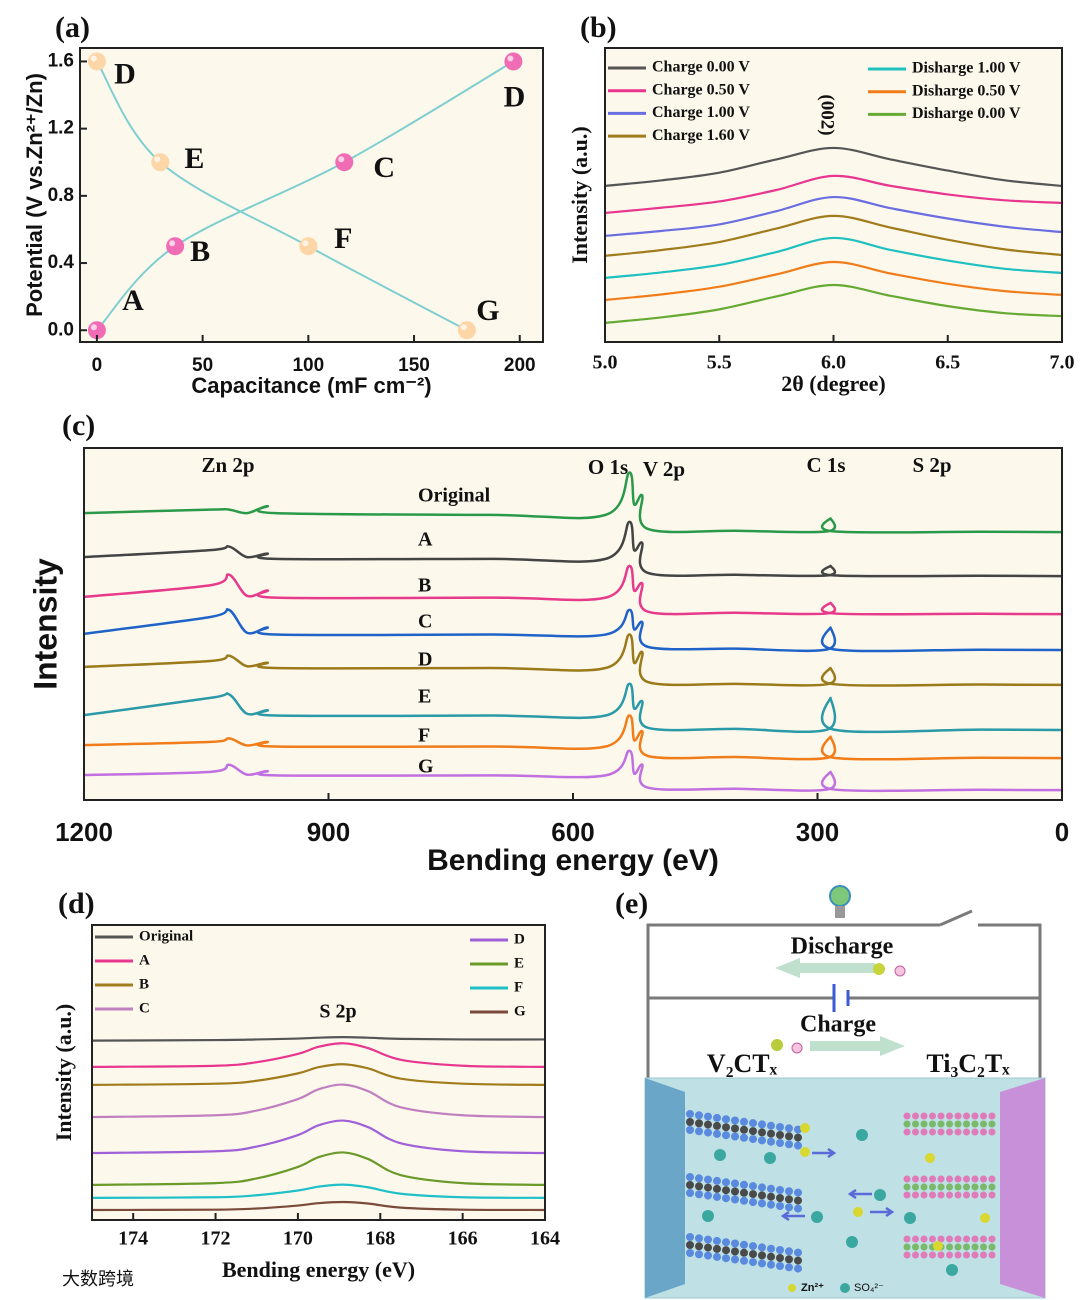 Image resolution: width=1080 pixels, height=1300 pixels. What do you see at coordinates (84, 832) in the screenshot?
I see `x-tick-label: 1200` at bounding box center [84, 832].